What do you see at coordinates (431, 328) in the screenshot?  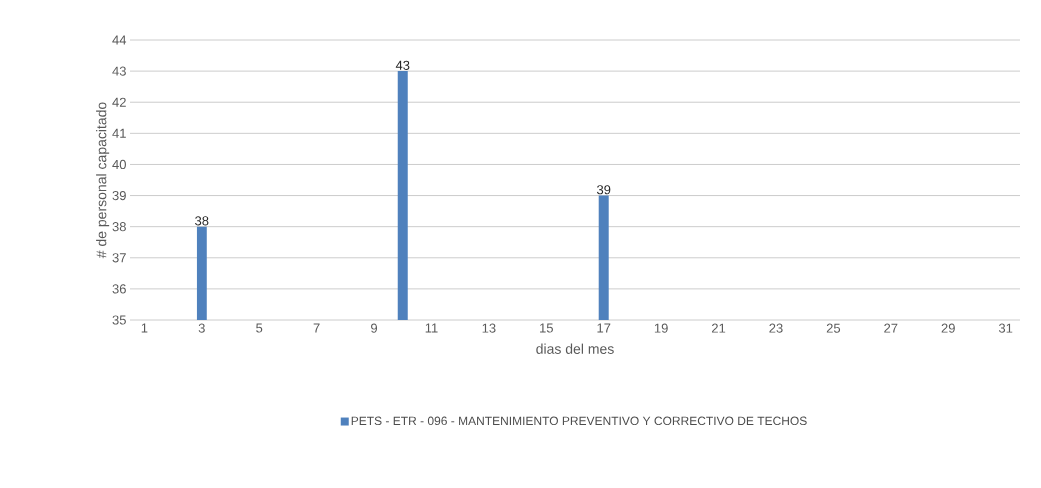 I see `x-tick-label: 11` at bounding box center [431, 328].